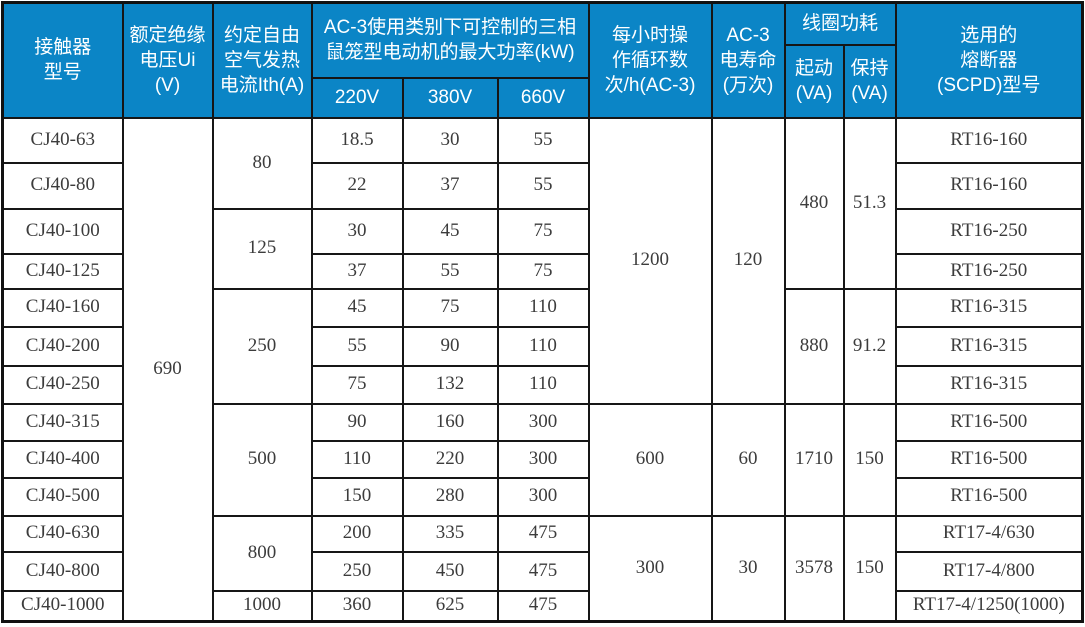 The width and height of the screenshot is (1085, 627). What do you see at coordinates (814, 568) in the screenshot?
I see `cell-coil-start: 3578` at bounding box center [814, 568].